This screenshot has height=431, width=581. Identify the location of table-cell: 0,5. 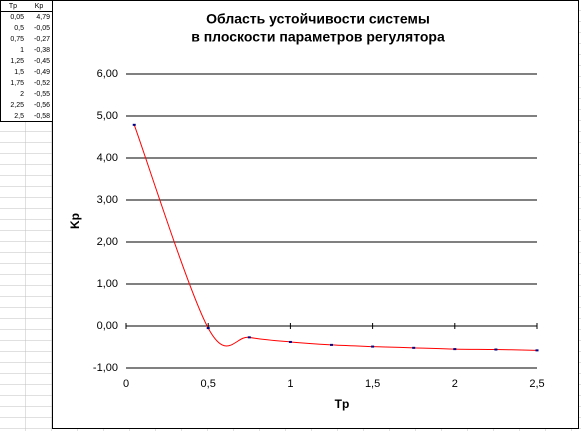
(19, 28).